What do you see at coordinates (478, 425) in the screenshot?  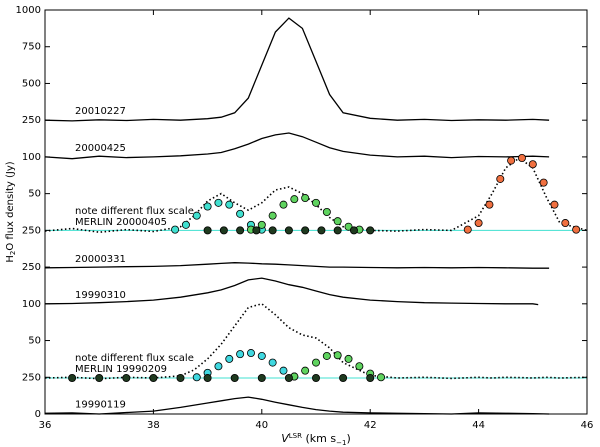 I see `x-tick-label: 44` at bounding box center [478, 425].